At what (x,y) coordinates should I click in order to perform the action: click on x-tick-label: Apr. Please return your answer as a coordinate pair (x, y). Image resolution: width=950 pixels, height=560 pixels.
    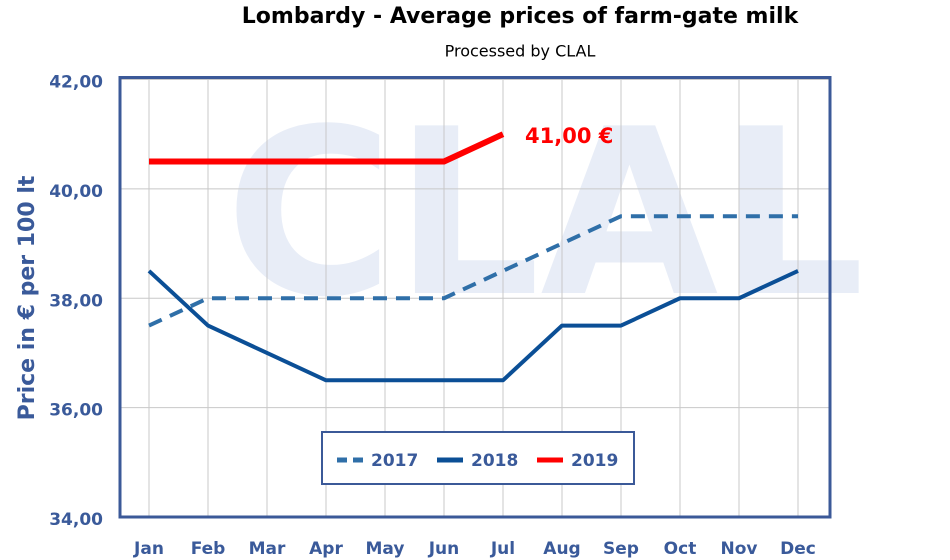
    Looking at the image, I should click on (326, 549).